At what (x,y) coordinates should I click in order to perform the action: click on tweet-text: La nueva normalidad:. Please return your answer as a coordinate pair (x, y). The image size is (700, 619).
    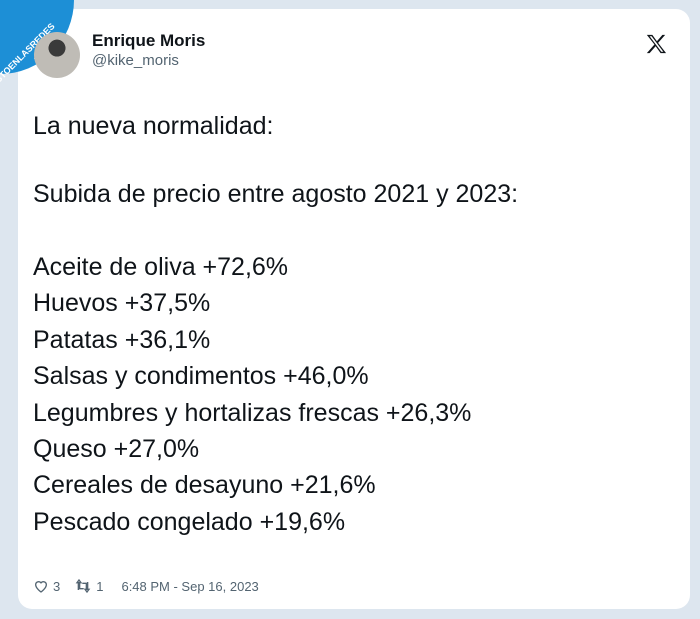
    Looking at the image, I should click on (153, 126).